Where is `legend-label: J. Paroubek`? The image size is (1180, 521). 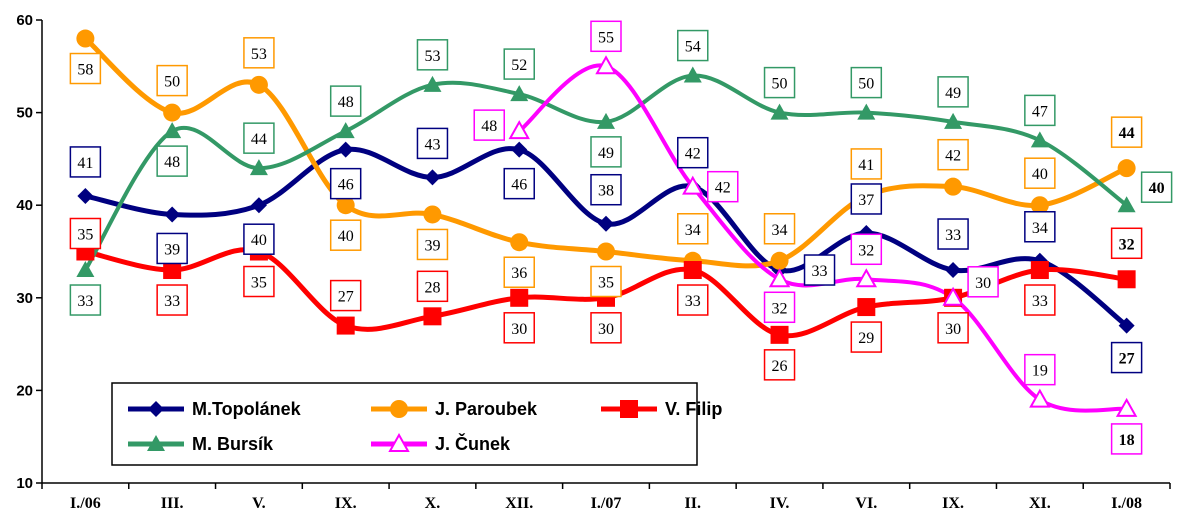 legend-label: J. Paroubek is located at coordinates (486, 409).